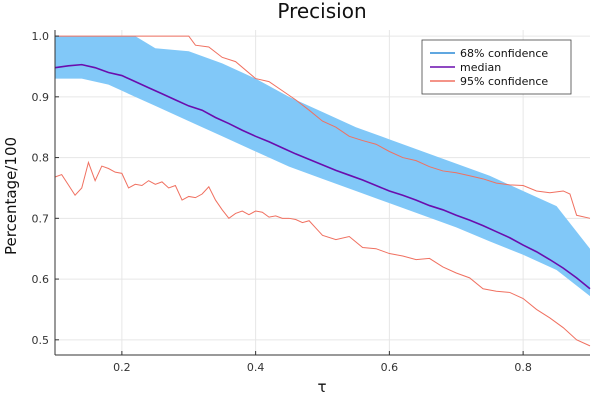  Describe the element at coordinates (41, 36) in the screenshot. I see `y-tick-label: 1.0` at that location.